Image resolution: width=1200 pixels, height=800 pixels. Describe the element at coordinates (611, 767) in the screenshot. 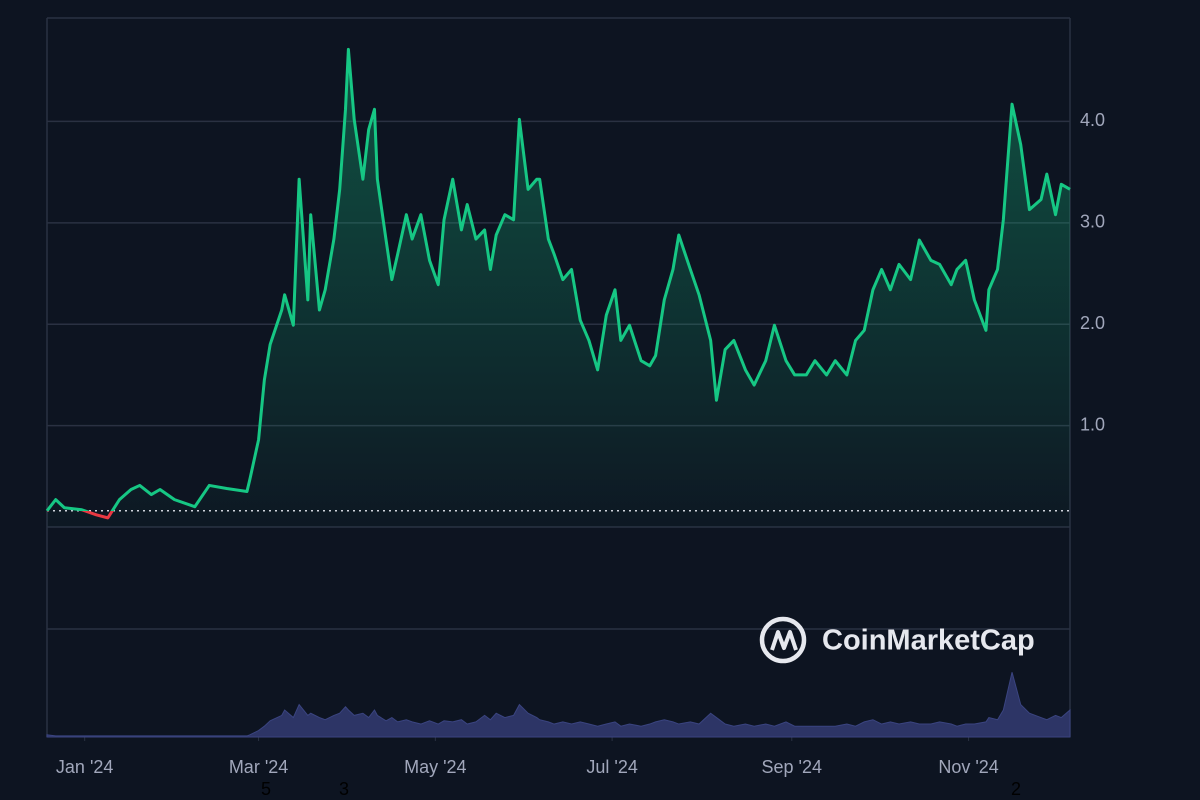

I see `x-tick-label: Jul '24` at that location.